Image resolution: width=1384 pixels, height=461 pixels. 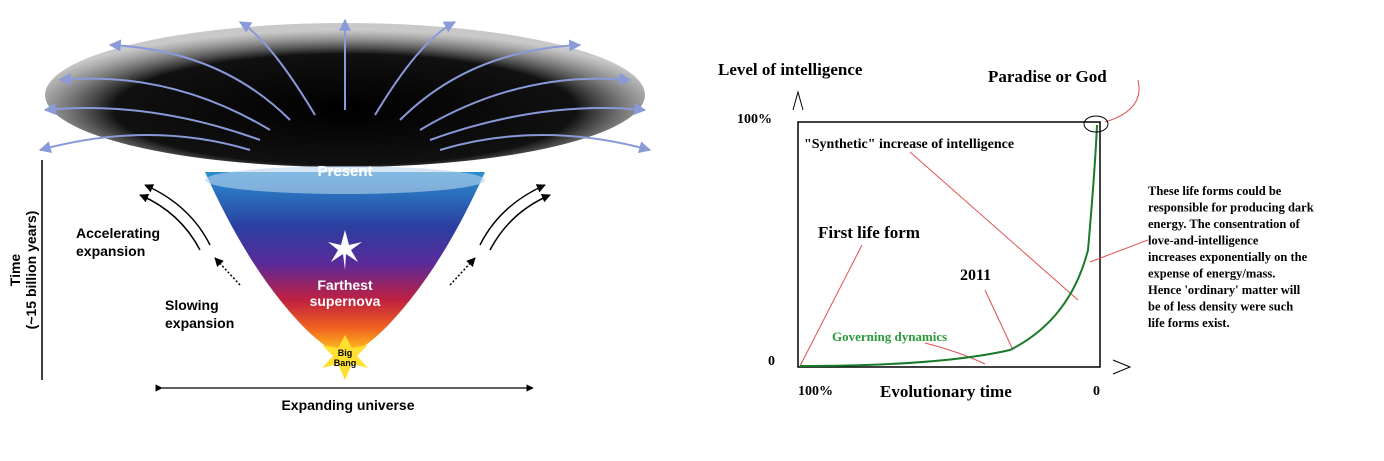 I want to click on frame, so click(x=949, y=244).